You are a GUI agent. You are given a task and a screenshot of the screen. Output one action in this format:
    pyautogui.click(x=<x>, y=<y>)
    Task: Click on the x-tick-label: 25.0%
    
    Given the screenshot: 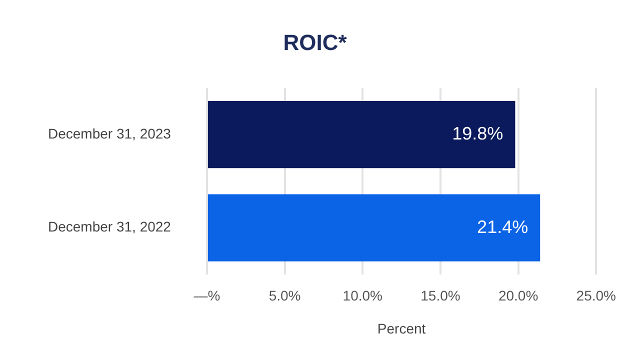 What is the action you would take?
    pyautogui.click(x=596, y=296)
    